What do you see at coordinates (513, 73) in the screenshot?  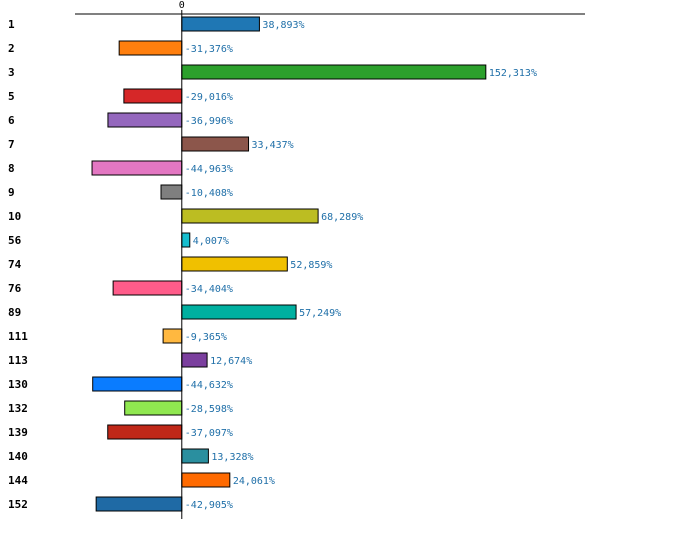 I see `value-label: 152,313%` at bounding box center [513, 73].